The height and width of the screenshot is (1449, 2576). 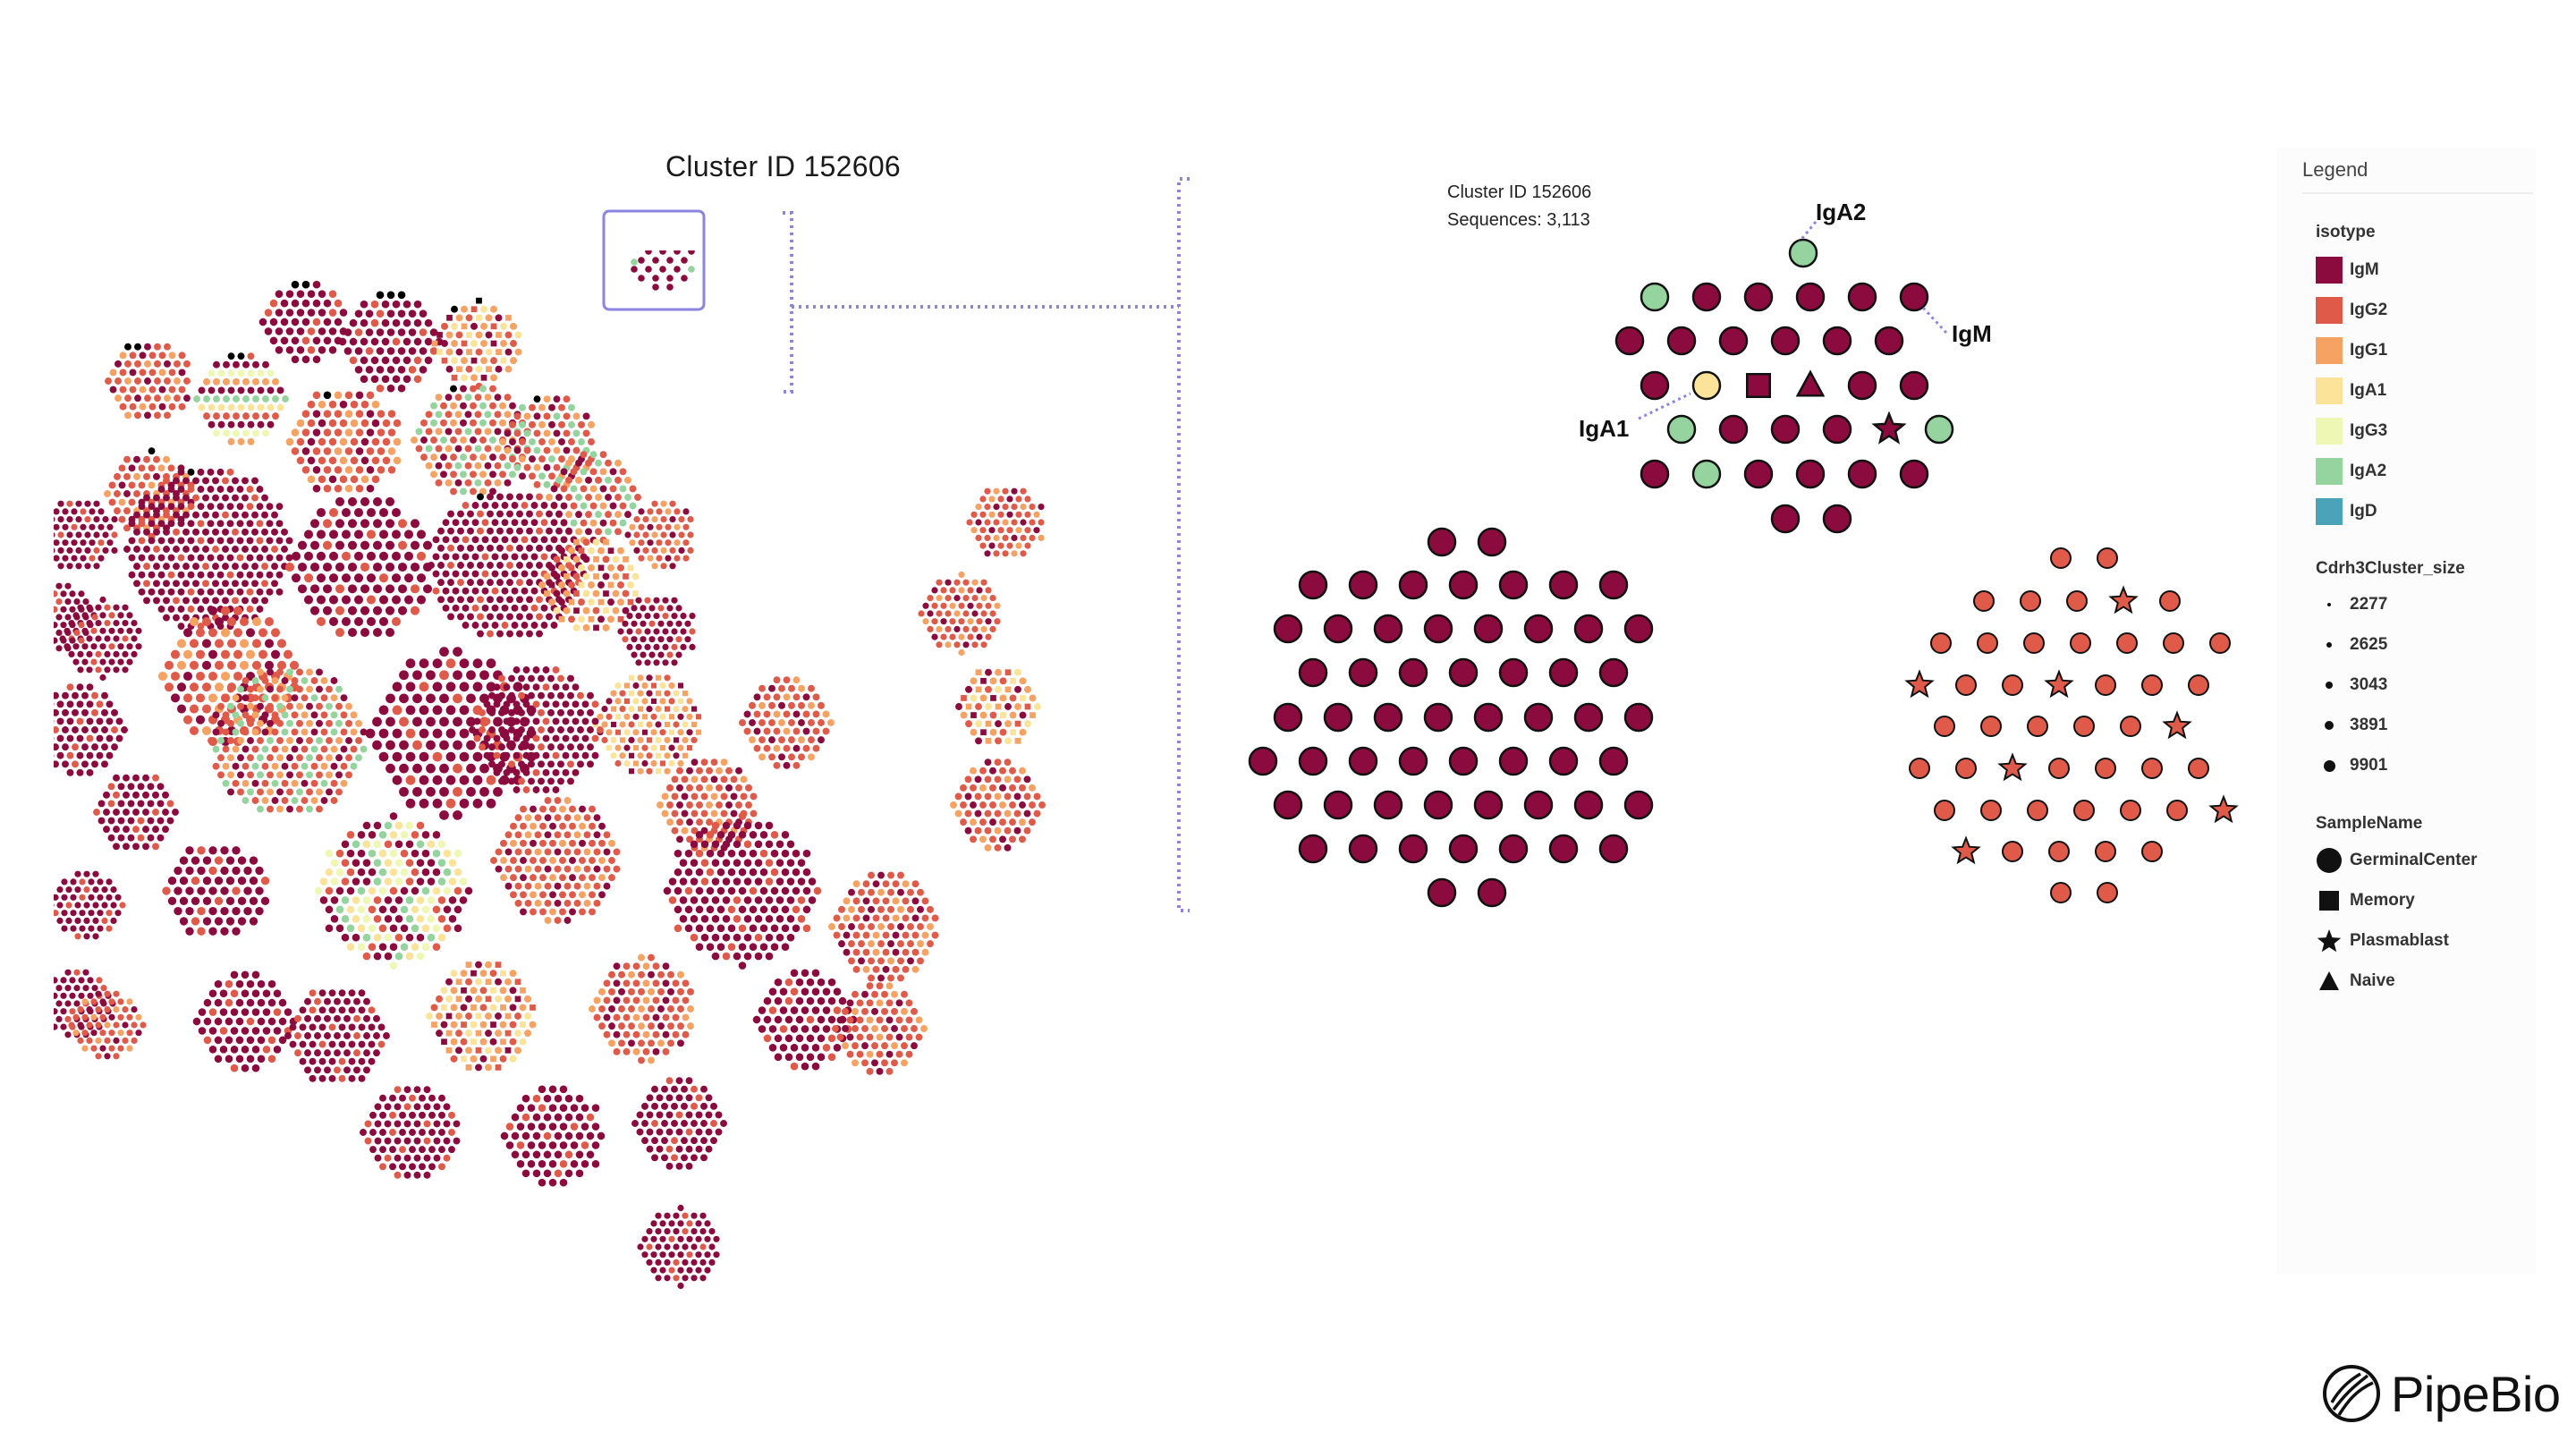 What do you see at coordinates (2351, 350) in the screenshot?
I see `legend-isotype-igg1: IgG1` at bounding box center [2351, 350].